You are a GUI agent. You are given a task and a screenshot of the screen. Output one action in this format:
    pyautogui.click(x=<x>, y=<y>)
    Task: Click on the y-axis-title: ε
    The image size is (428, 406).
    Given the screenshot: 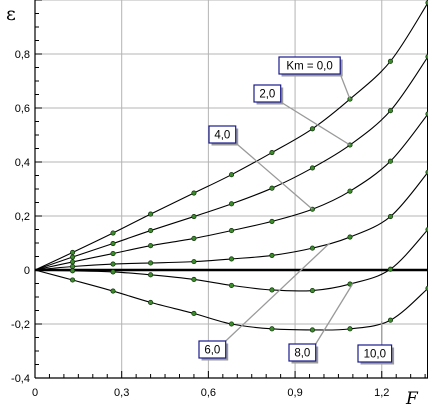 What is the action you would take?
    pyautogui.click(x=11, y=14)
    